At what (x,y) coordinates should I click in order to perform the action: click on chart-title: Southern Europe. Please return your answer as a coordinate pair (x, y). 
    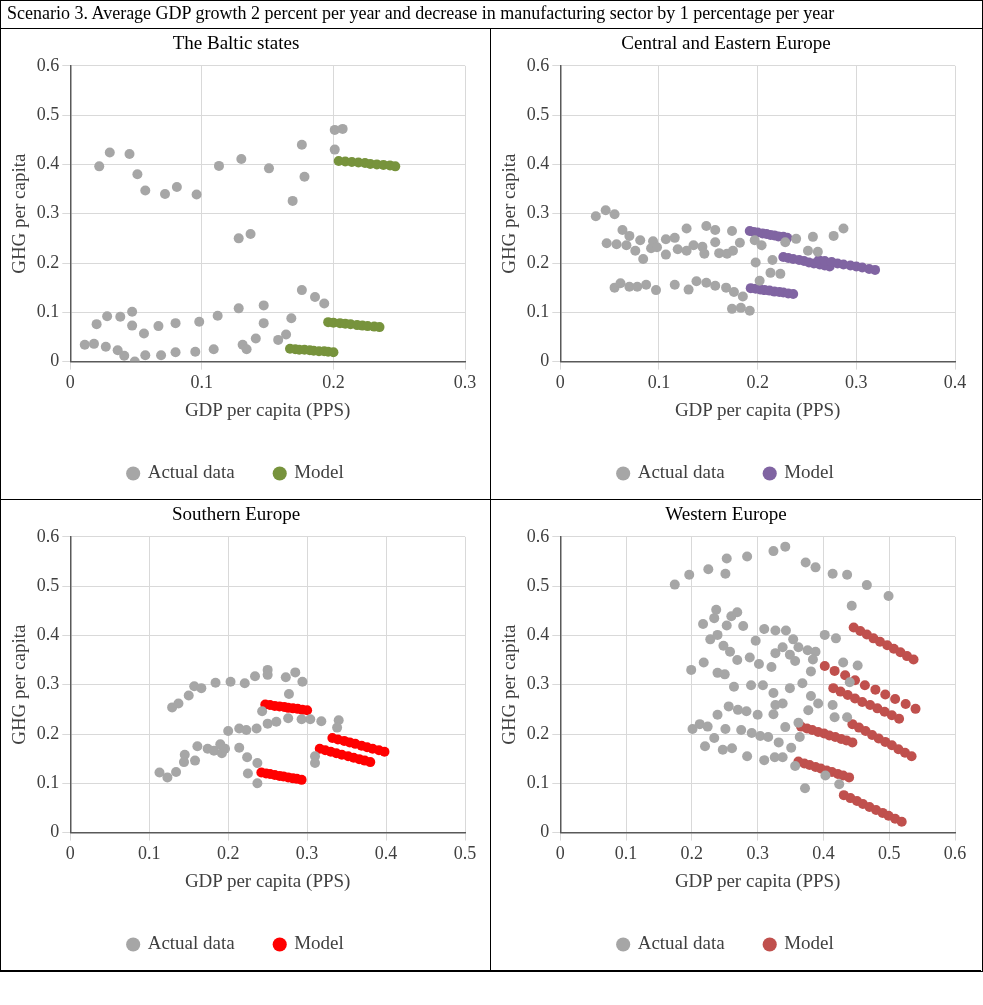
    Looking at the image, I should click on (236, 514).